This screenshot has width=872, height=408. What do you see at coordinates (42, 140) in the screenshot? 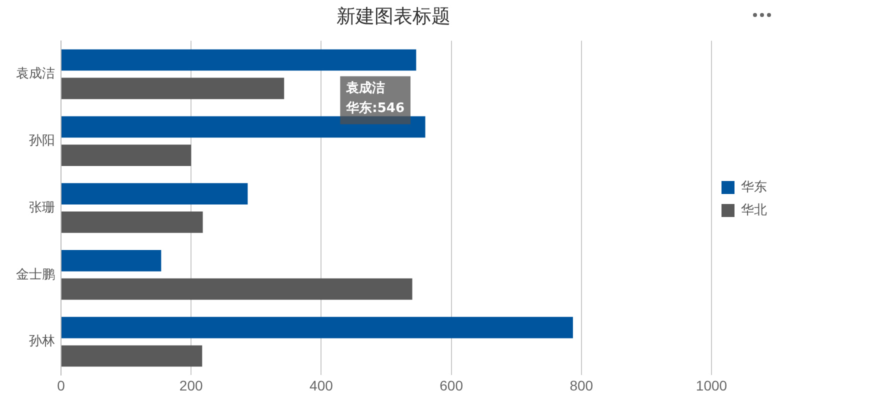
I see `y-tick-label: 孙阳` at bounding box center [42, 140].